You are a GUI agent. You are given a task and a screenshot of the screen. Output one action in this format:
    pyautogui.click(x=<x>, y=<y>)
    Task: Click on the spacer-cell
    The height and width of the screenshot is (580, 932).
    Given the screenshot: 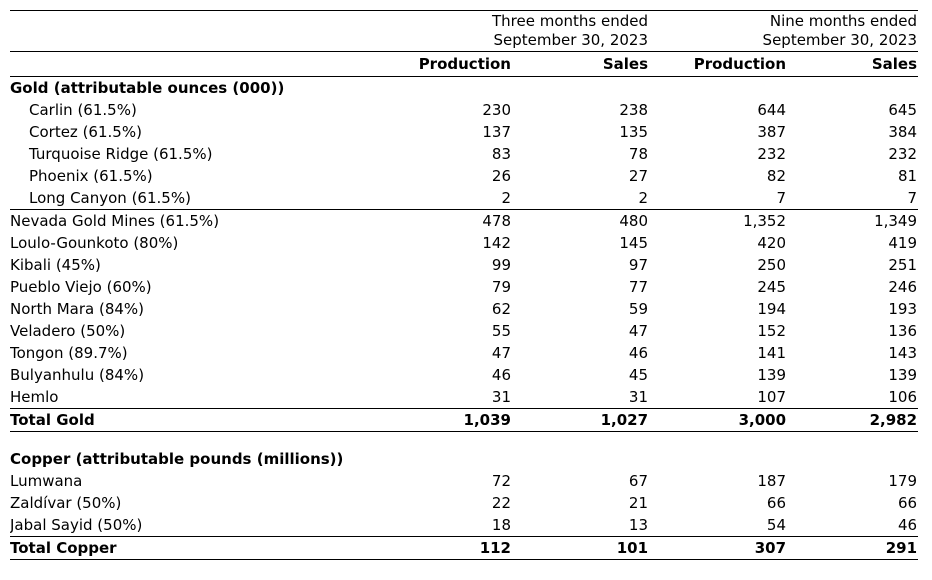 What is the action you would take?
    pyautogui.click(x=464, y=440)
    